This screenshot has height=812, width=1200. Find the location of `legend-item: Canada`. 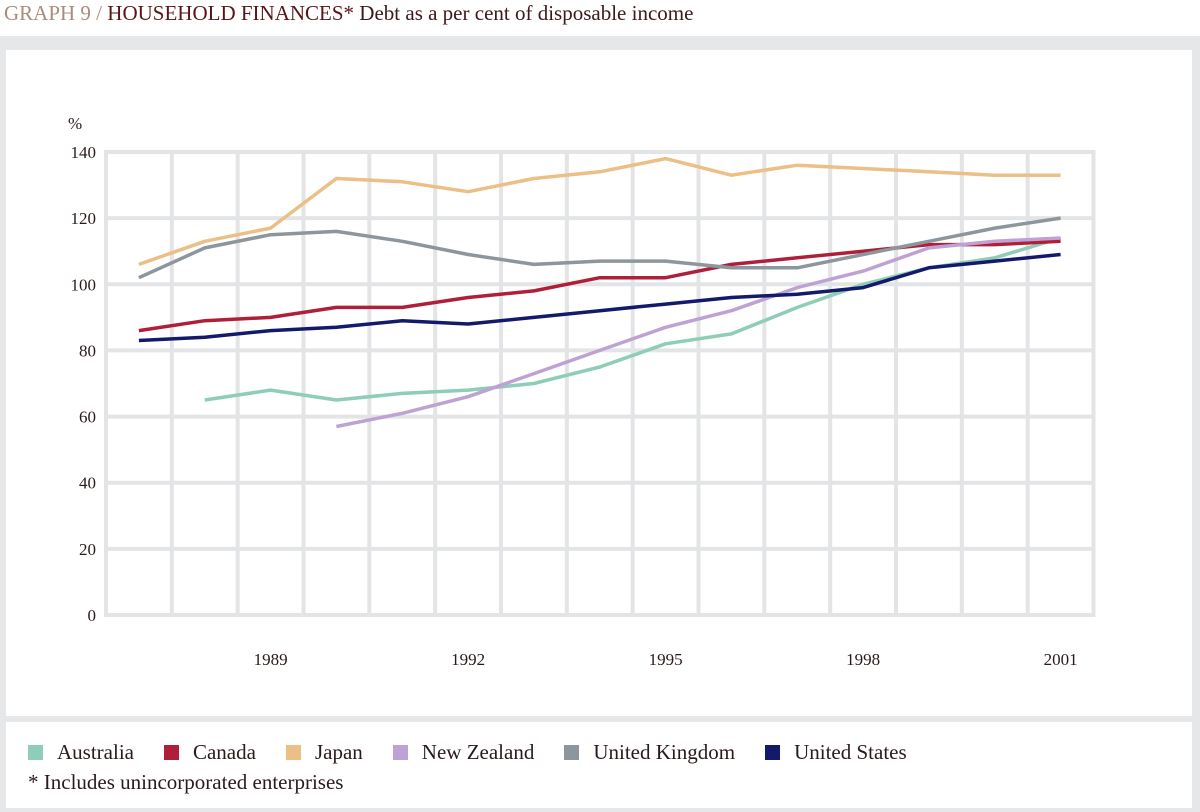

legend-item: Canada is located at coordinates (209, 752).